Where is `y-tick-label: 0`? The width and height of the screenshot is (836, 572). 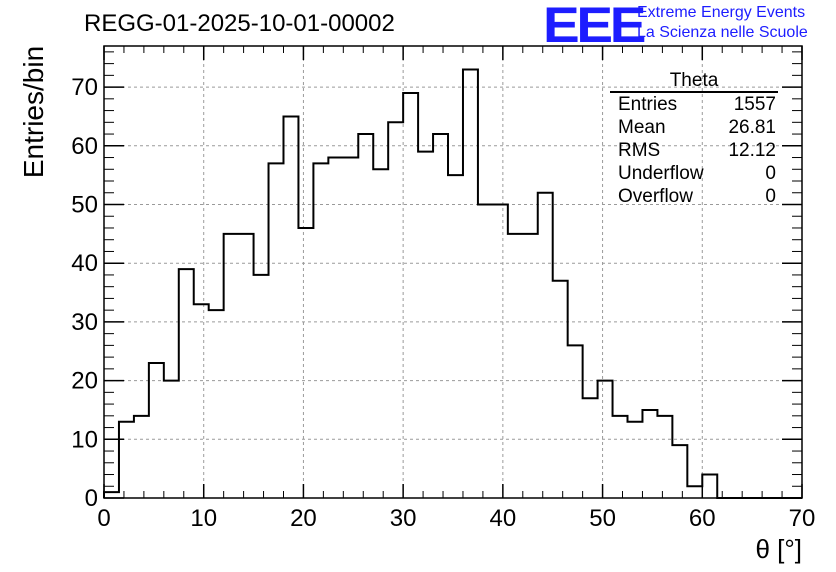 y-tick-label: 0 is located at coordinates (91, 498).